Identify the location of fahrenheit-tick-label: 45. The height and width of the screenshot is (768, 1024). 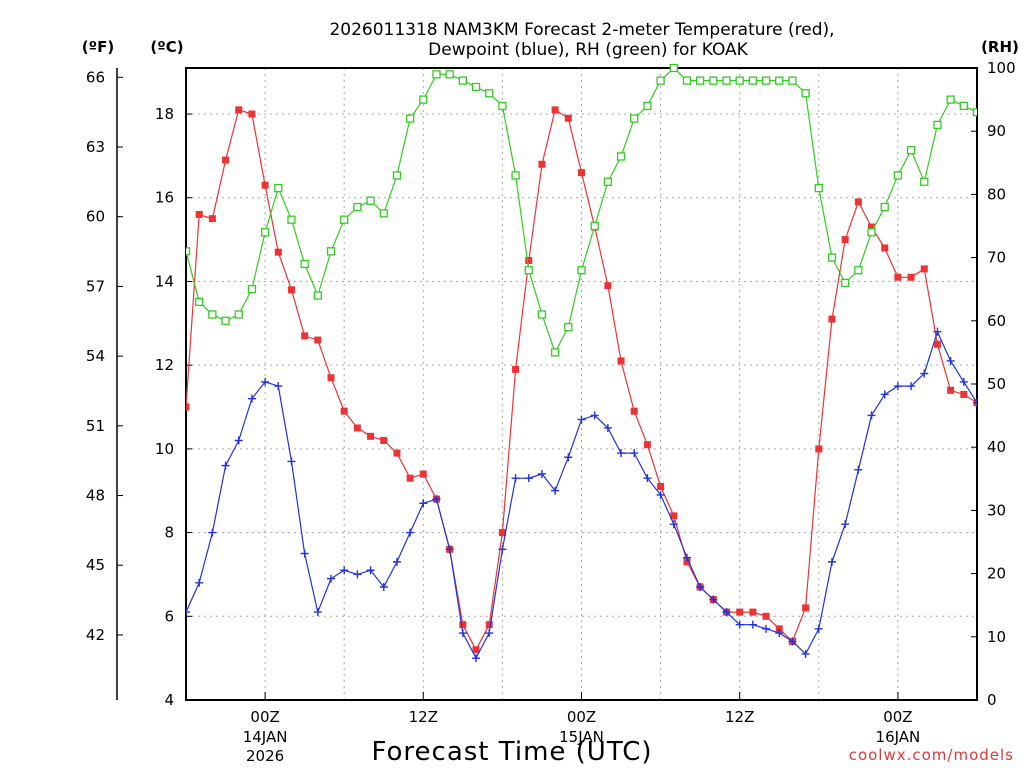
(95, 565).